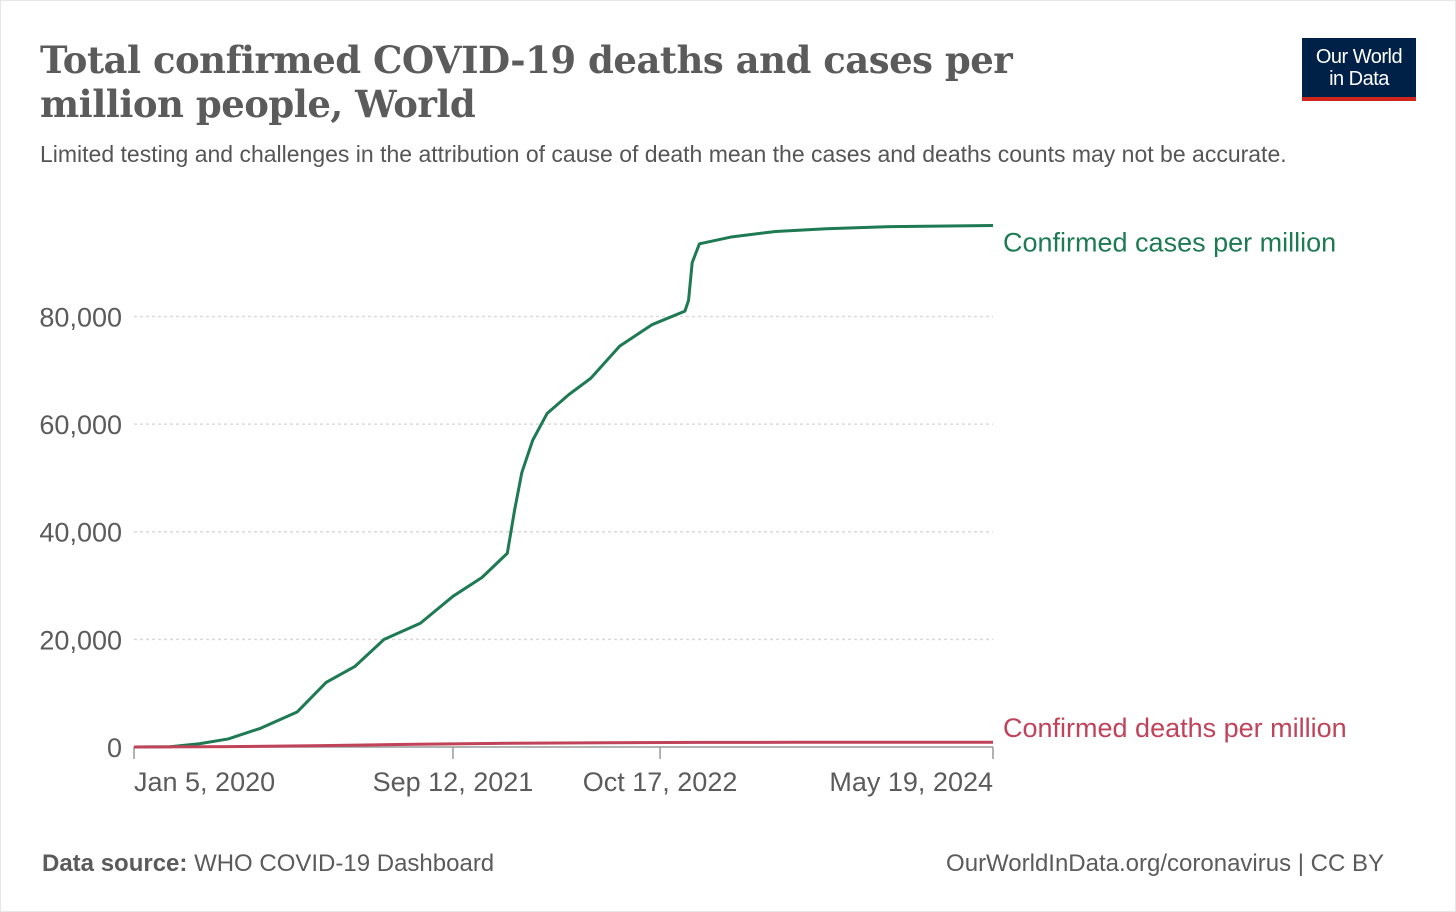 The image size is (1456, 912). I want to click on y-axis-ticks: 0 20,000 40,000 60,000 80,000, so click(80, 532).